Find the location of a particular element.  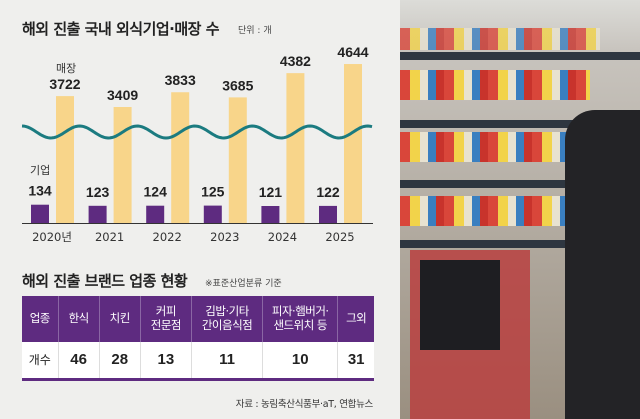

header-cell: 커피 전문점 is located at coordinates (165, 319).